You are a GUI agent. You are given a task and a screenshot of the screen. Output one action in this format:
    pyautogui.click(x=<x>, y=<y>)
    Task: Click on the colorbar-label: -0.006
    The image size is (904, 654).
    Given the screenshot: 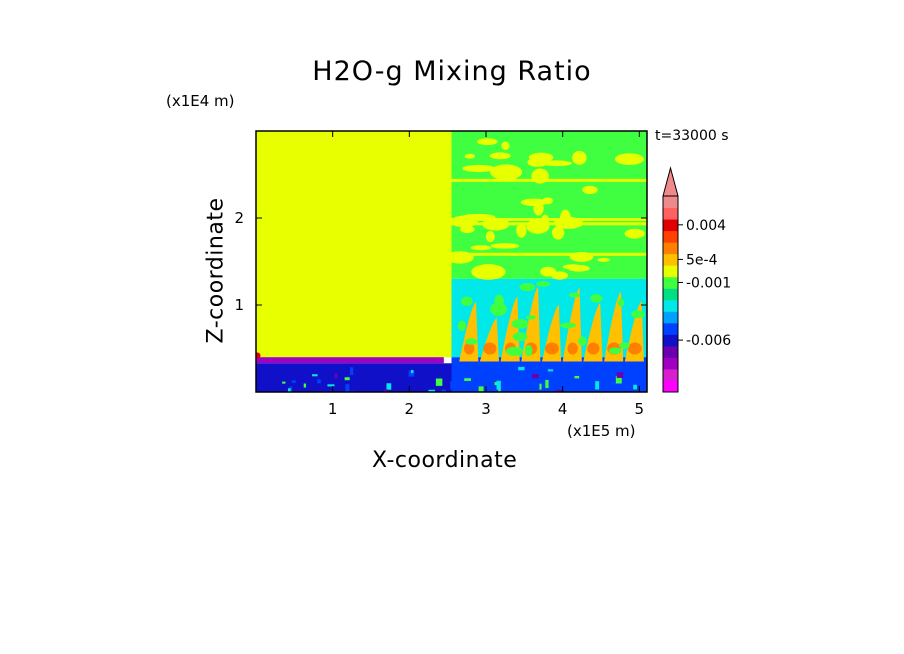 What is the action you would take?
    pyautogui.click(x=708, y=341)
    